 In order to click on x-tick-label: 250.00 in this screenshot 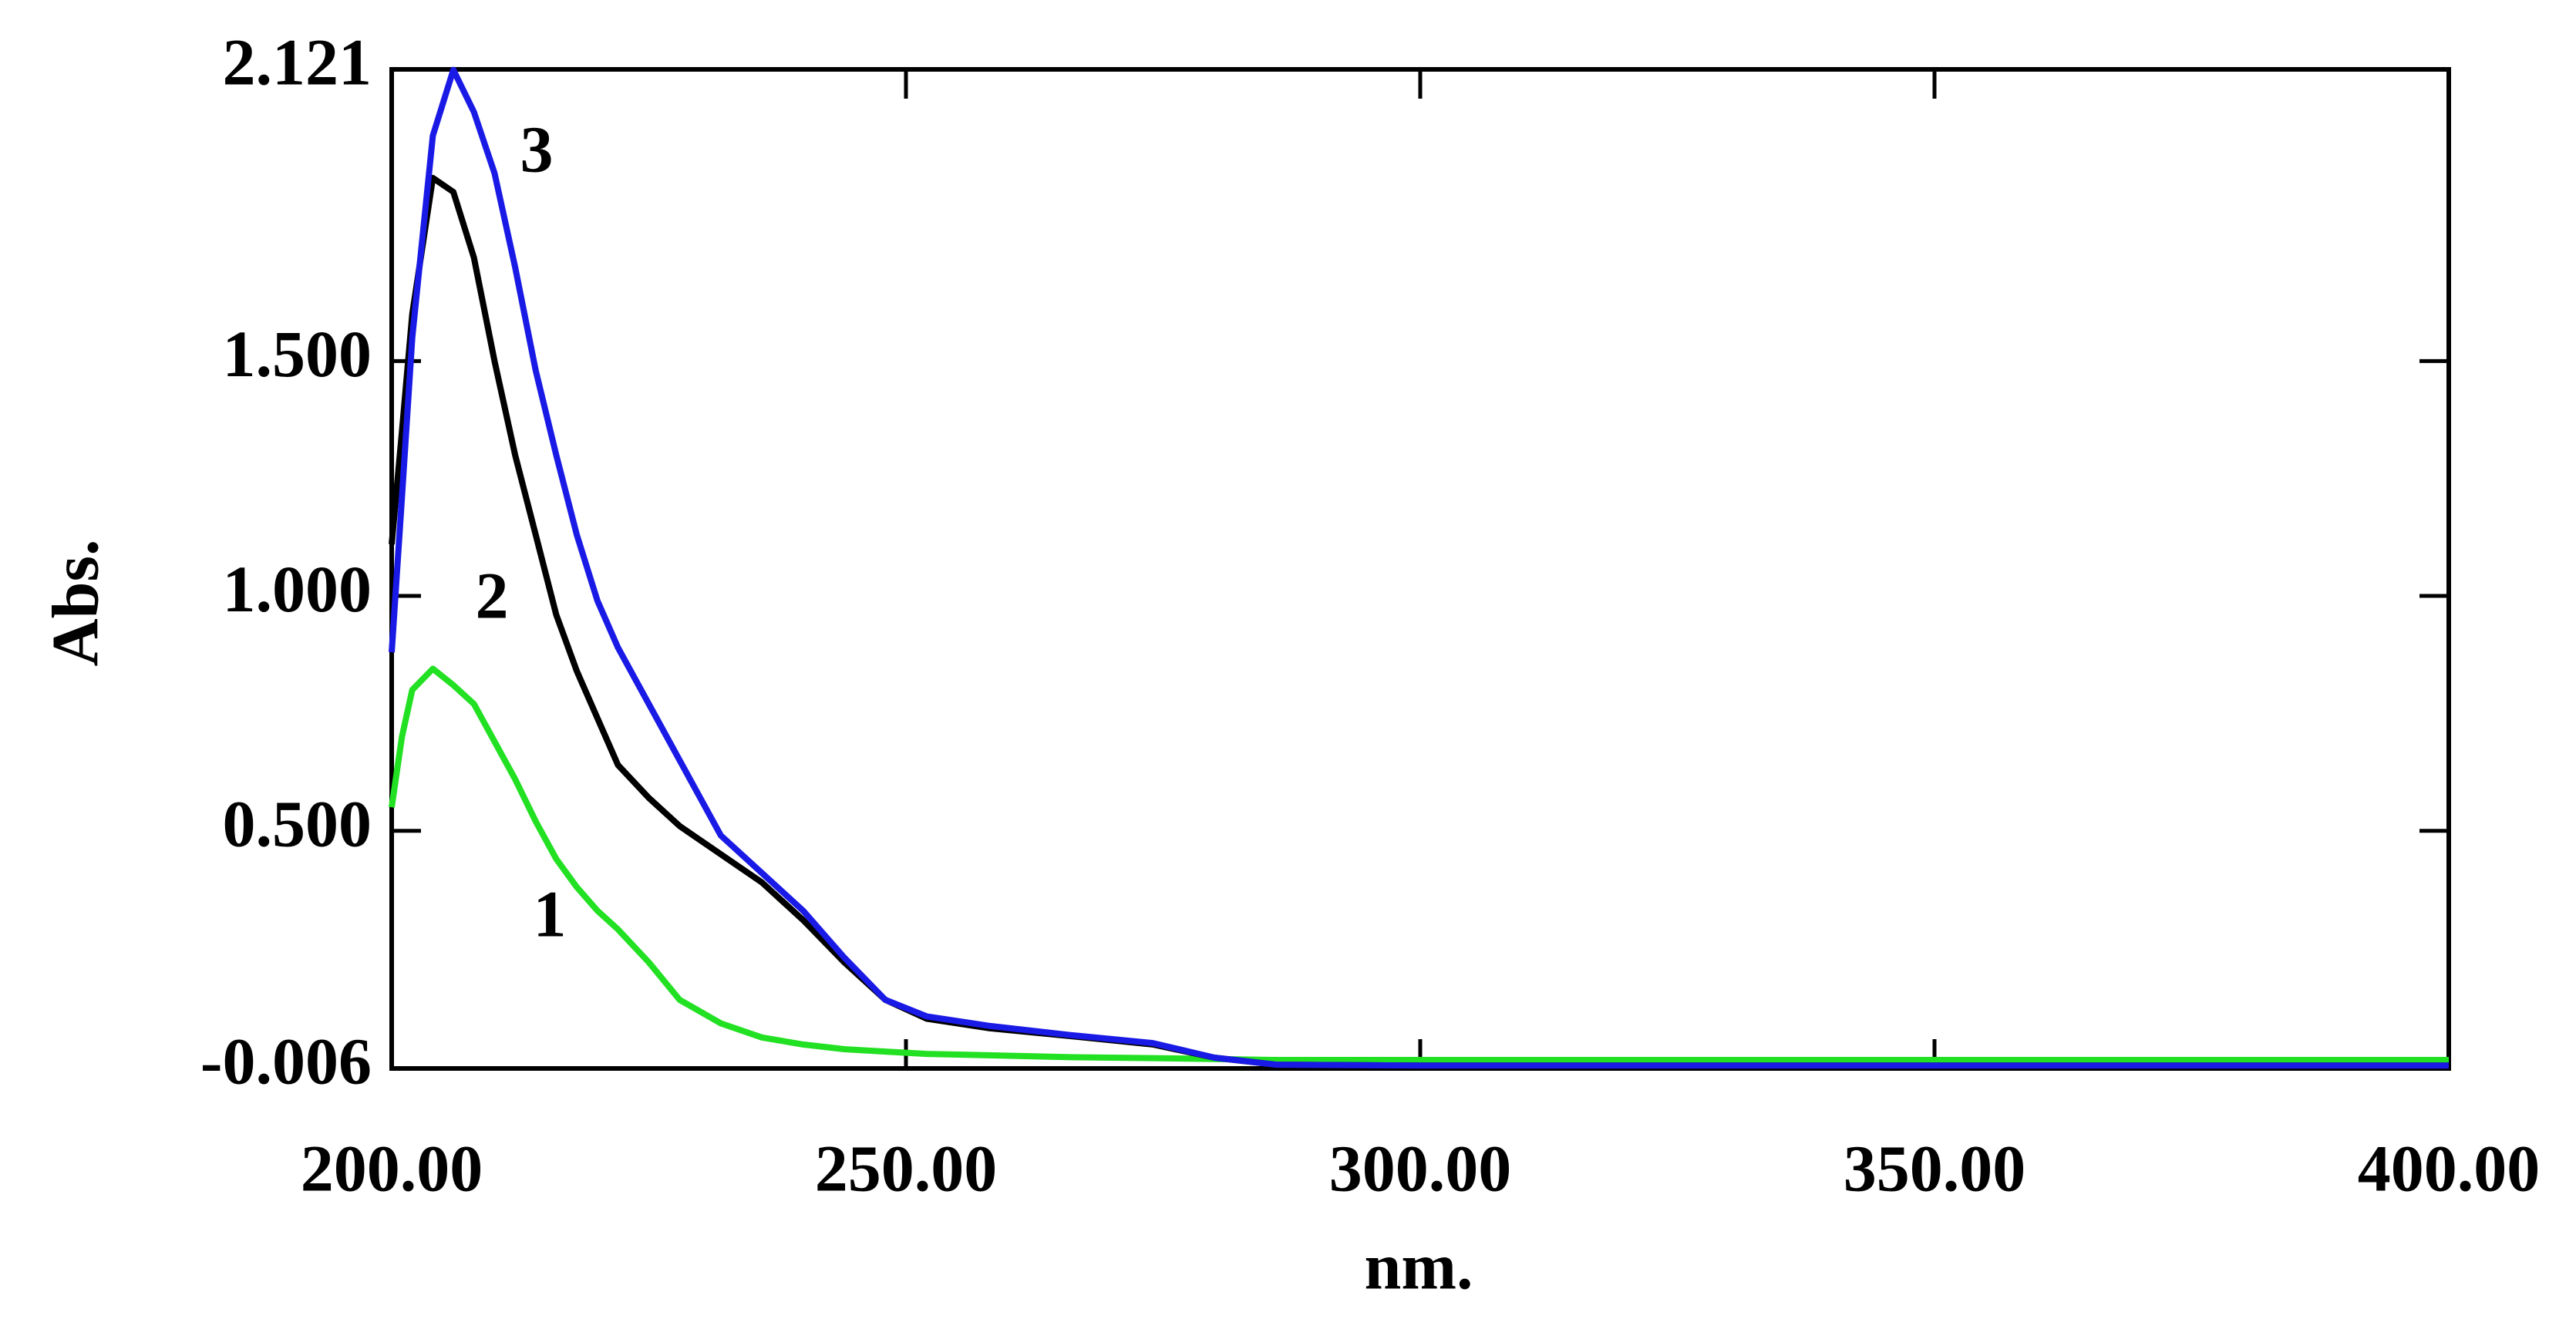, I will do `click(906, 1169)`.